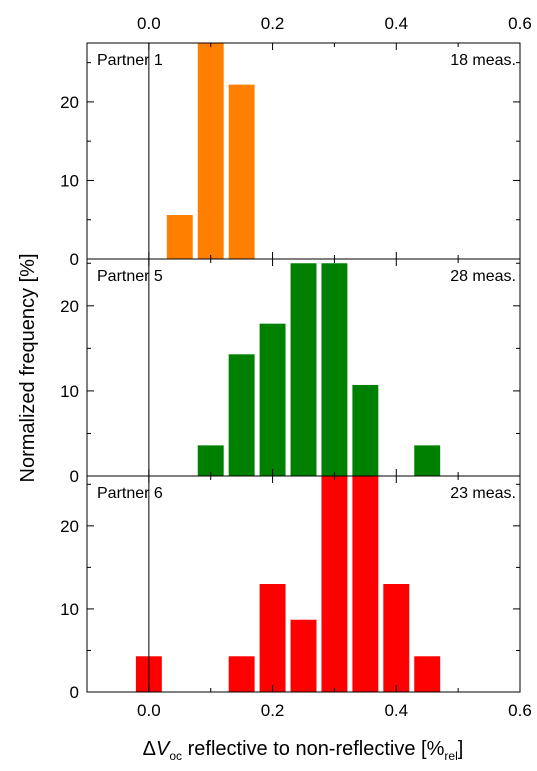 This screenshot has width=537, height=771. What do you see at coordinates (334, 584) in the screenshot?
I see `bar-panel3-0.30` at bounding box center [334, 584].